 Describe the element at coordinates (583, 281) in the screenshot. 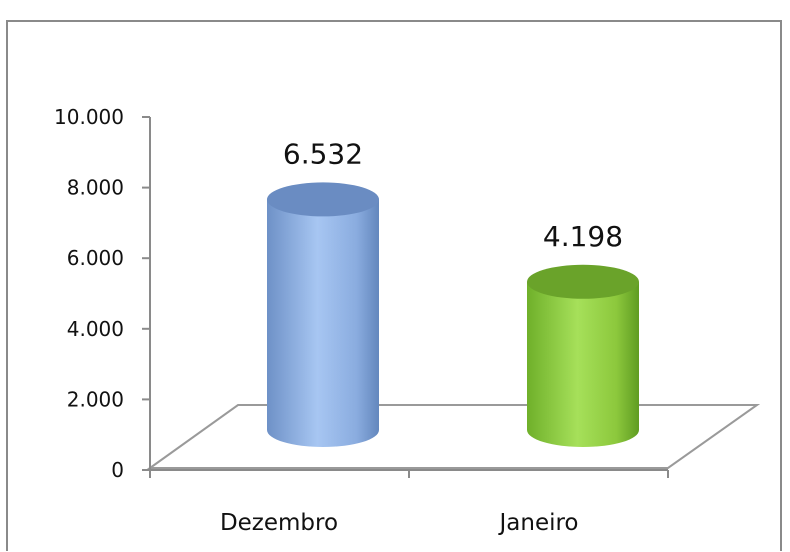

I see `bar-top-janeiro` at that location.